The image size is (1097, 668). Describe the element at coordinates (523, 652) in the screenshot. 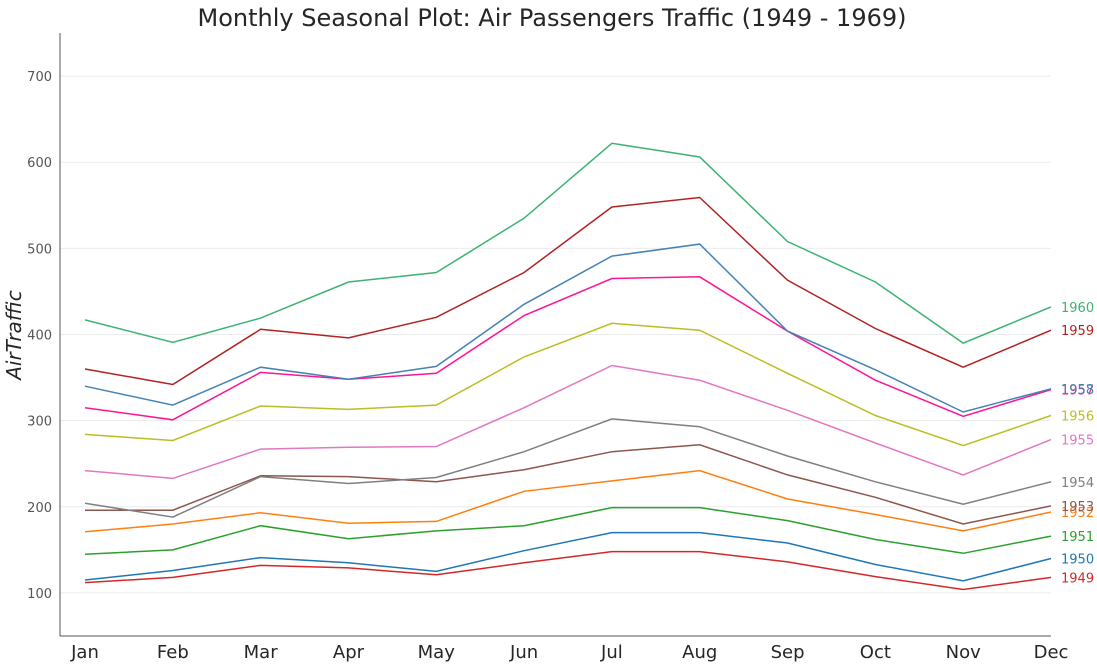

I see `x-tick-label: Jun` at that location.